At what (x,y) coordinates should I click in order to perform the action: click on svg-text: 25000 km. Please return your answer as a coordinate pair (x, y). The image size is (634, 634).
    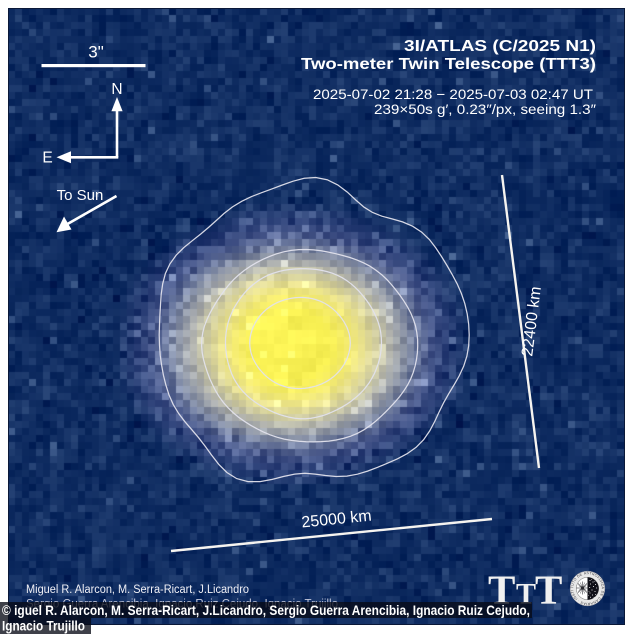
    Looking at the image, I should click on (337, 520).